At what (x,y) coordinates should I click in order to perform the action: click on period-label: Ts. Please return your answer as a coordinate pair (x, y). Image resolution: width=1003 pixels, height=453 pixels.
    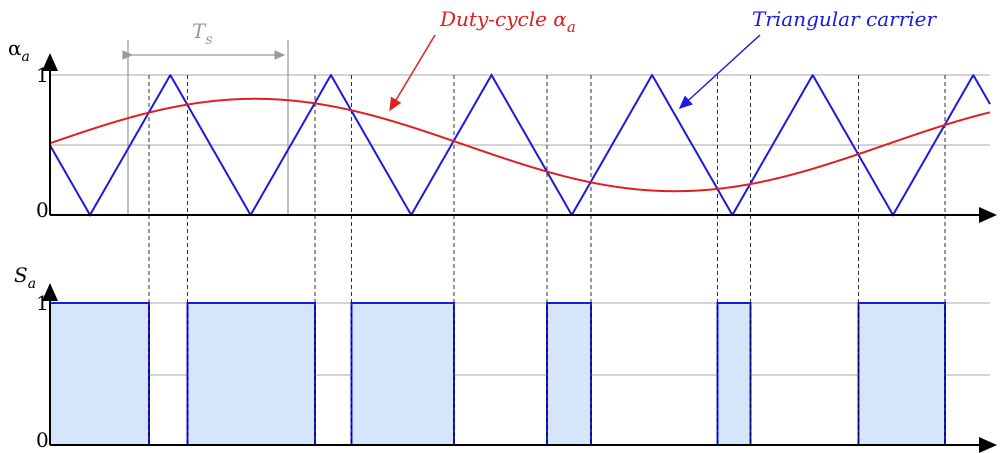
    Looking at the image, I should click on (202, 33).